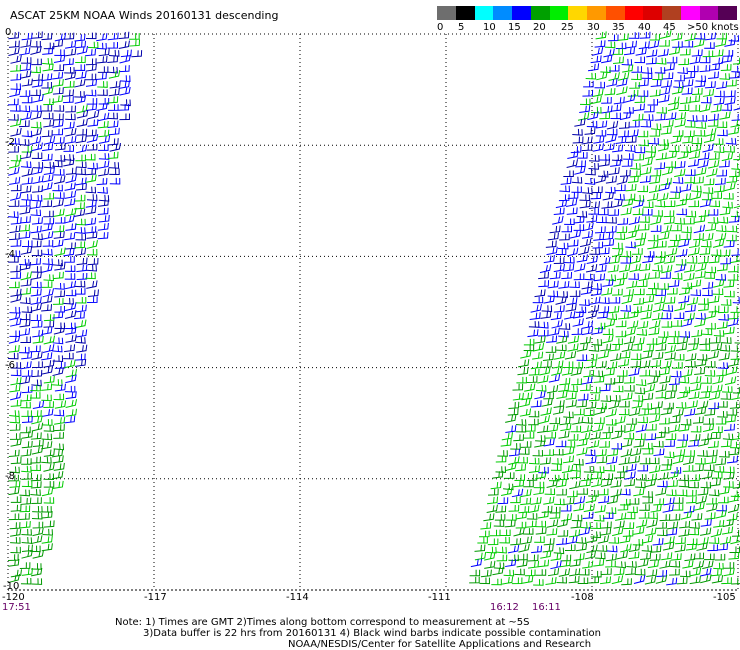  What do you see at coordinates (13, 597) in the screenshot?
I see `lon-label-120w: -120` at bounding box center [13, 597].